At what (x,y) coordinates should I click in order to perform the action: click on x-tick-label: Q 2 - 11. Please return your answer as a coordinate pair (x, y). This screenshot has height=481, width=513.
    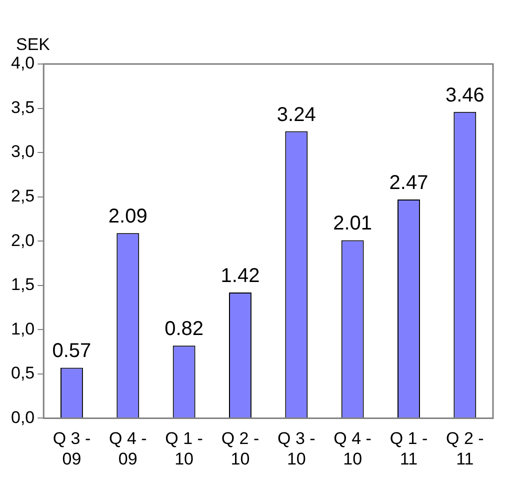
    Looking at the image, I should click on (465, 448).